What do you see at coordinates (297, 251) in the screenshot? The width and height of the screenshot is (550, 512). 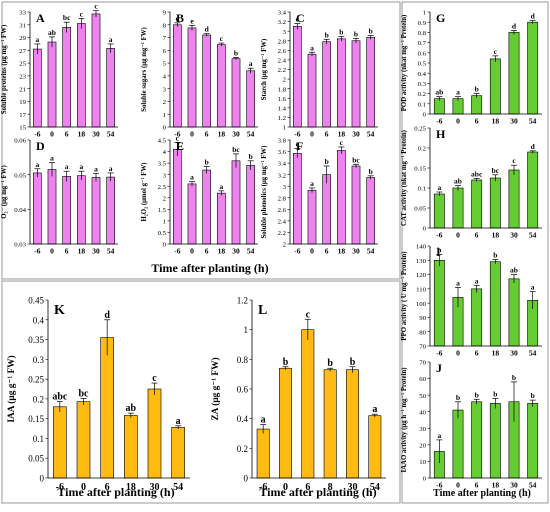 I see `xtick-label-F-0: -6` at bounding box center [297, 251].